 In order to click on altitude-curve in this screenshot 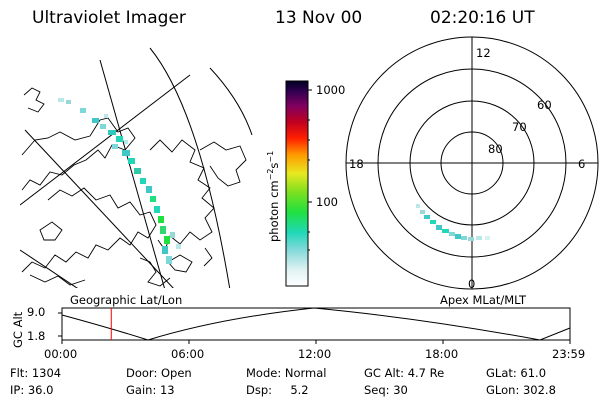, I will do `click(316, 324)`.